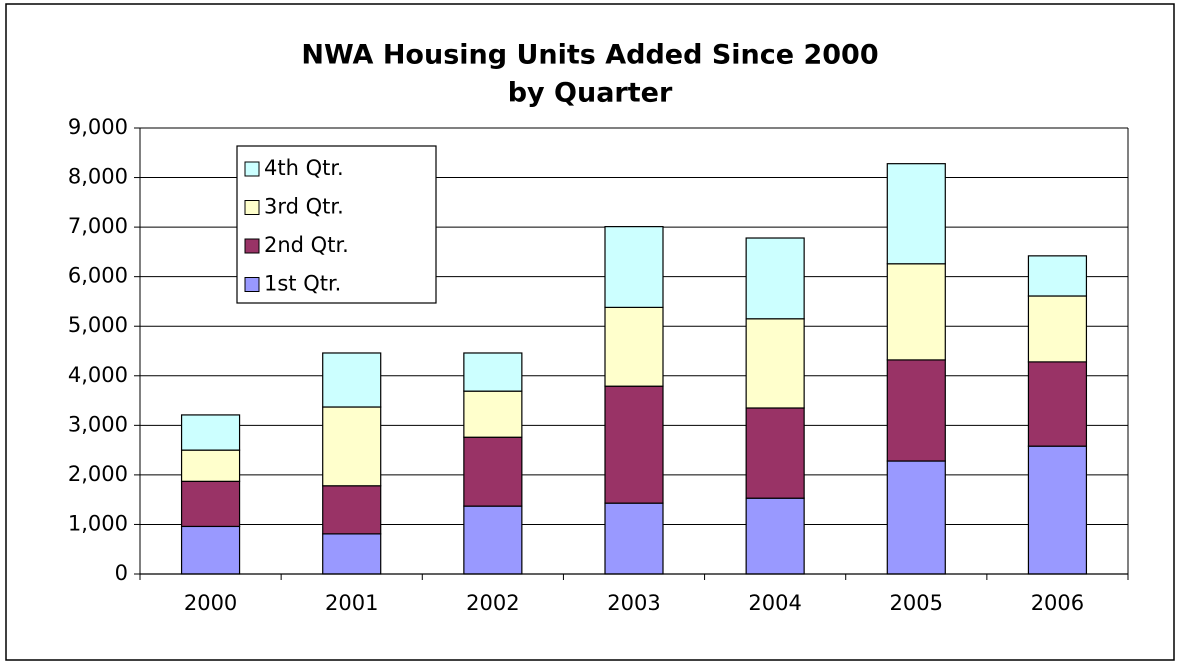 The width and height of the screenshot is (1180, 668). What do you see at coordinates (98, 226) in the screenshot?
I see `y-tick-label: 7,000` at bounding box center [98, 226].